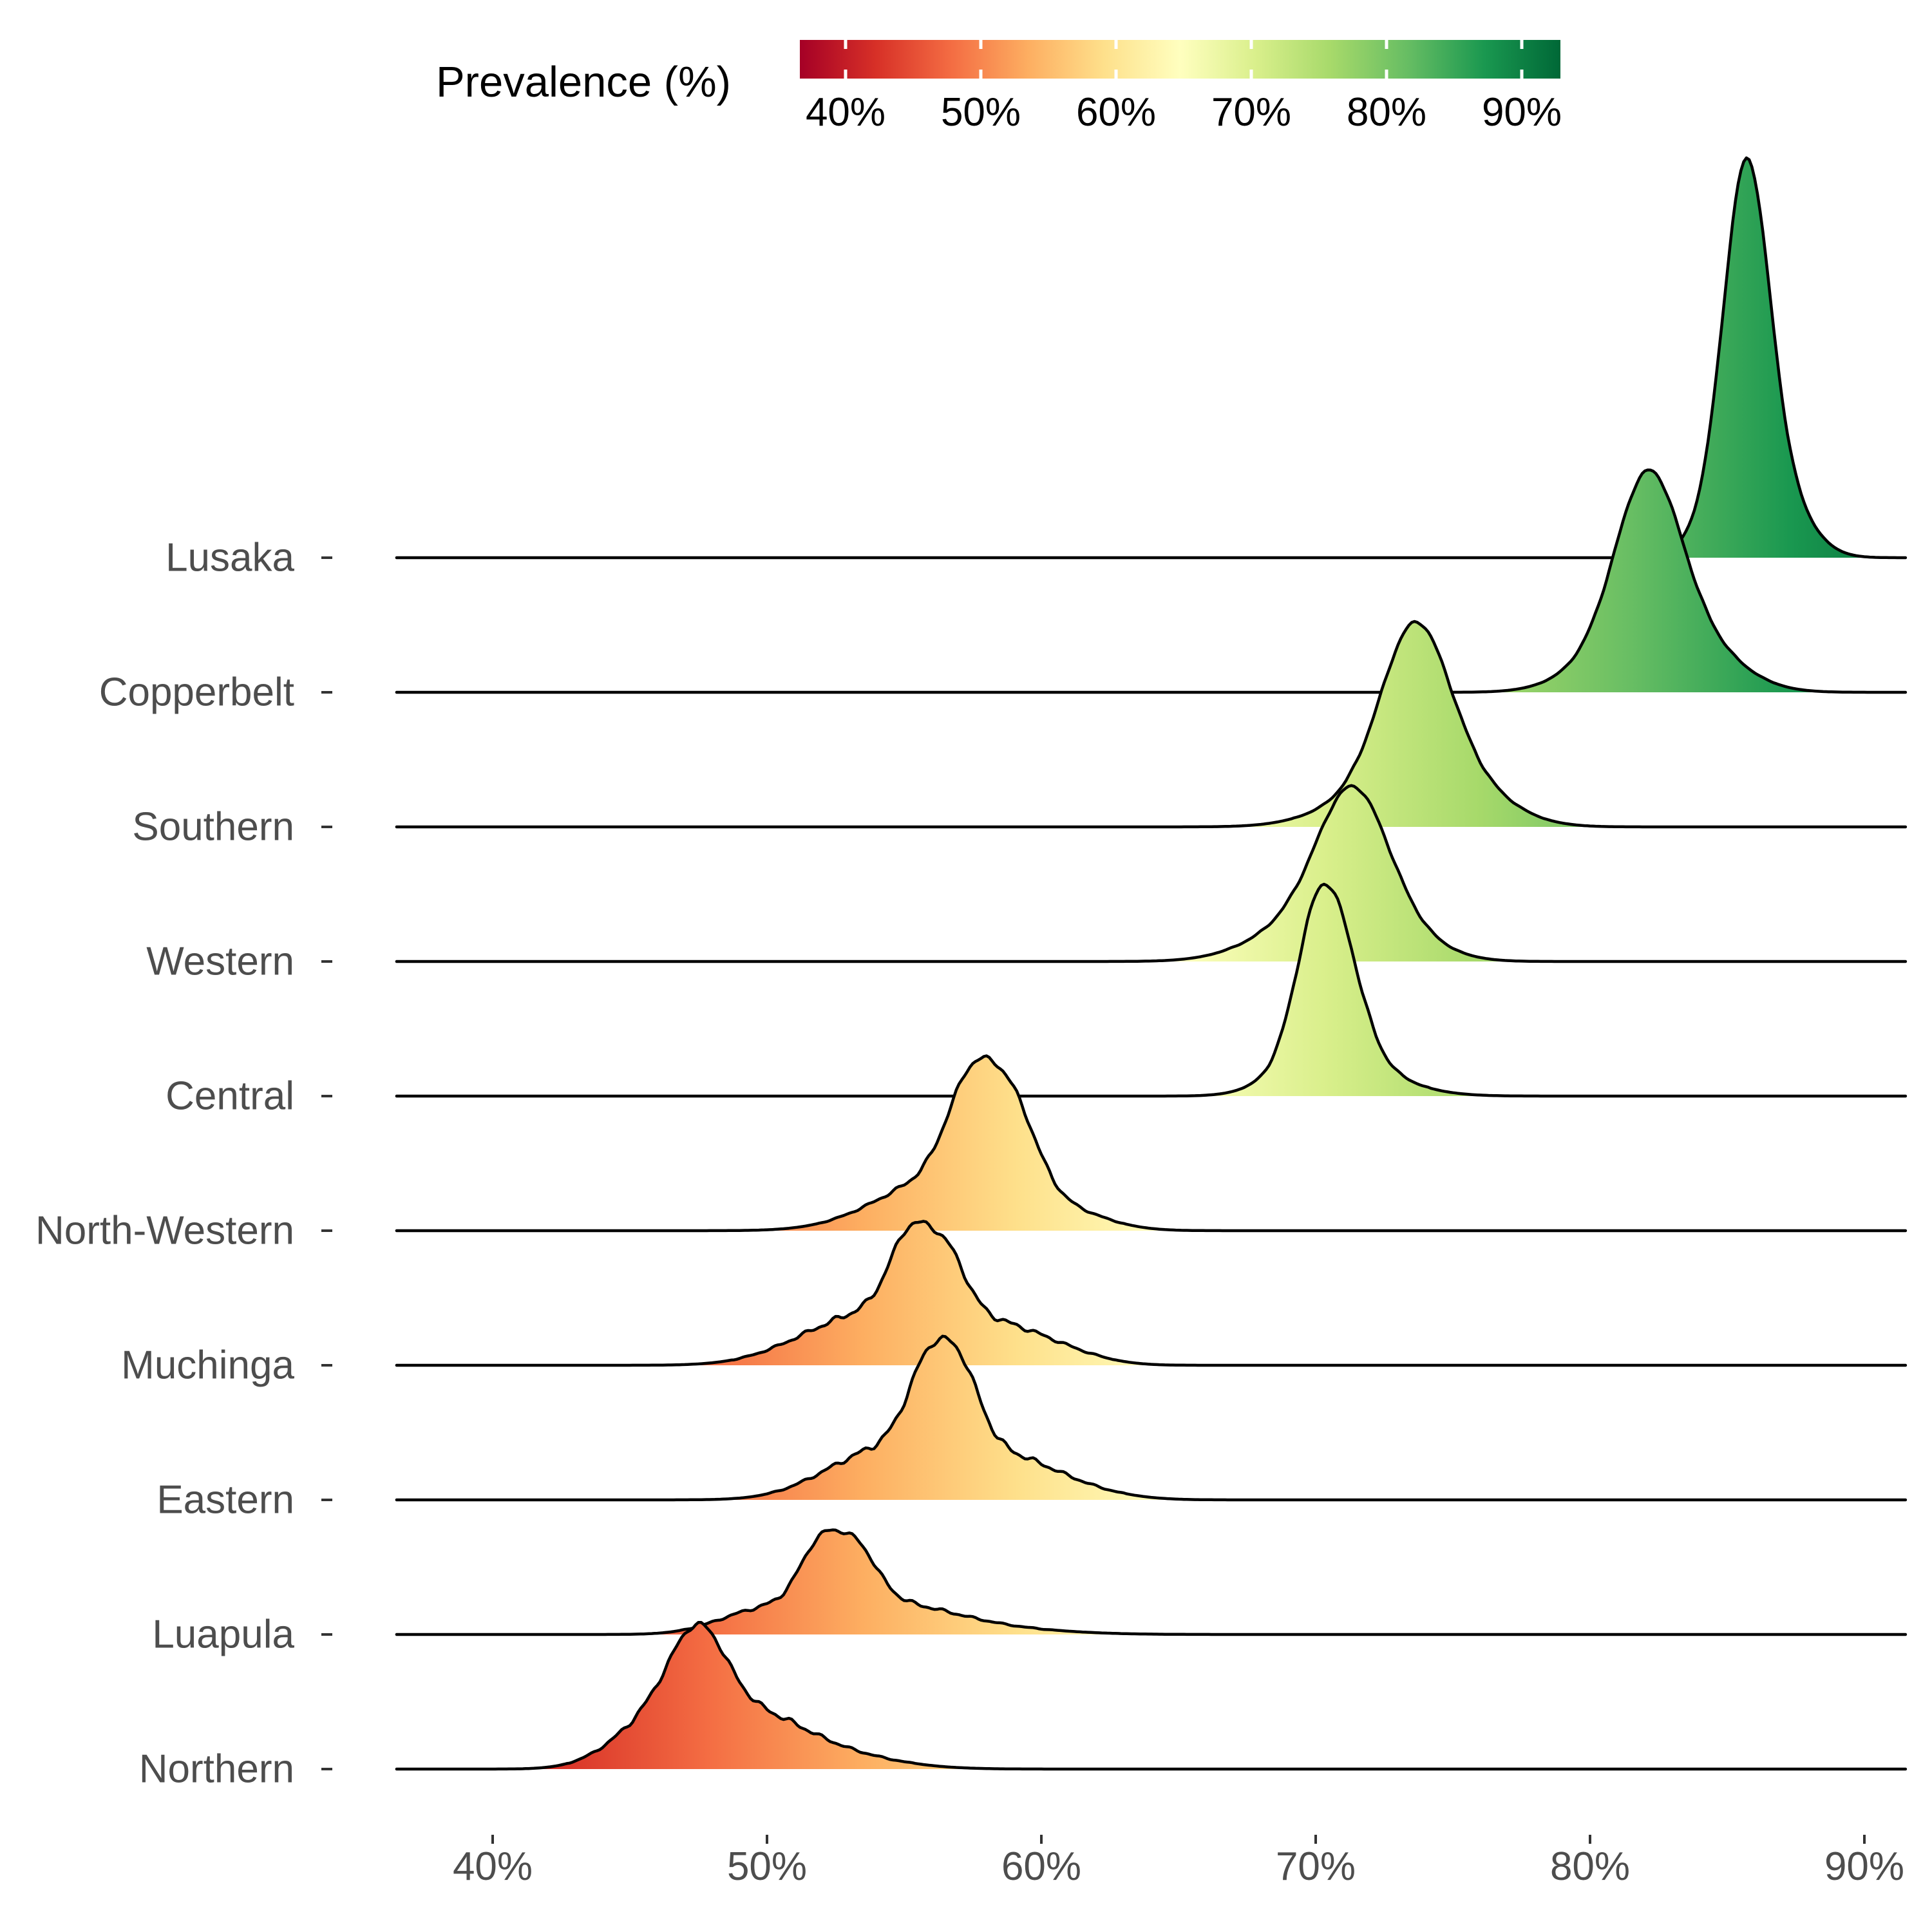 This screenshot has height=1932, width=1932. Describe the element at coordinates (1151, 1582) in the screenshot. I see `ridge-Luapula` at that location.